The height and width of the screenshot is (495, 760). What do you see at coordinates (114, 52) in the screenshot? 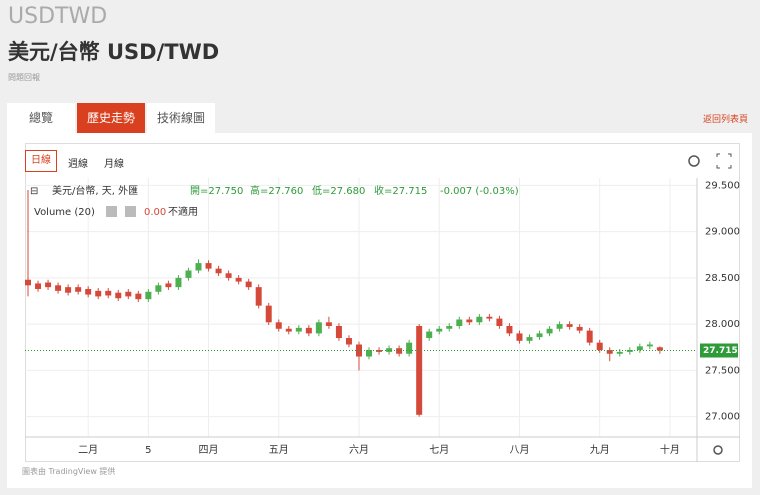
I see `page-title: 美元/台幣 USD/TWD` at bounding box center [114, 52].